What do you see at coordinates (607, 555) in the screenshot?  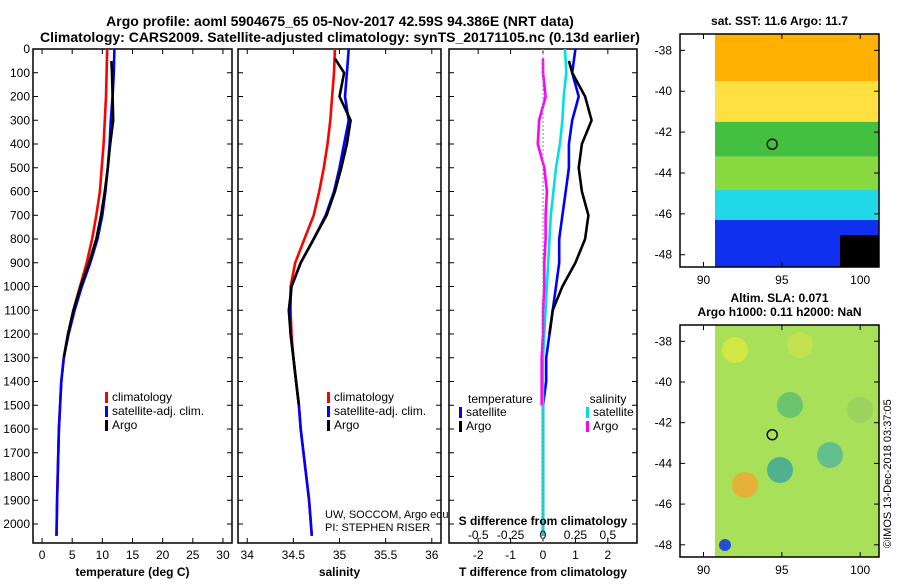 I see `x-tick-label: 2` at bounding box center [607, 555].